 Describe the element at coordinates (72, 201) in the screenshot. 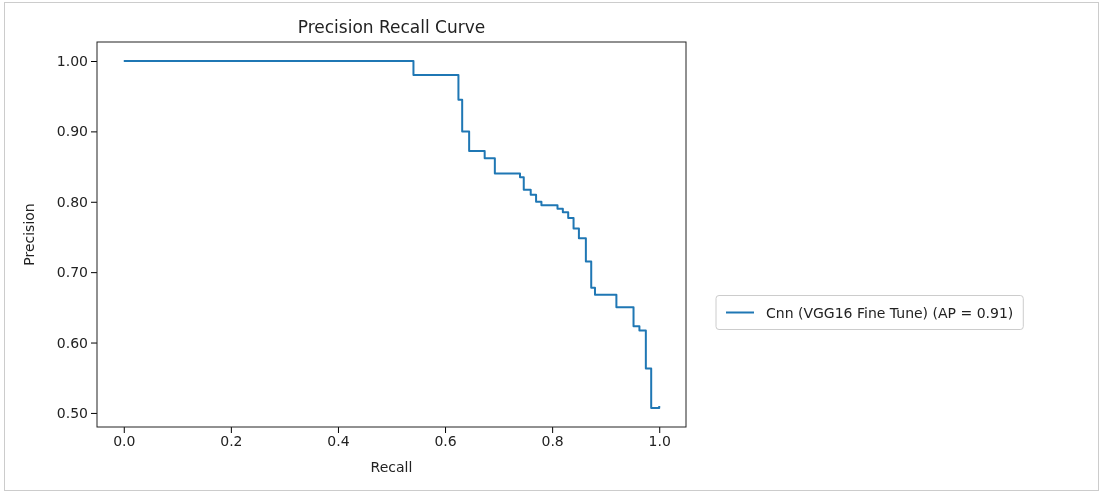

I see `y-tick-label: 0.80` at that location.